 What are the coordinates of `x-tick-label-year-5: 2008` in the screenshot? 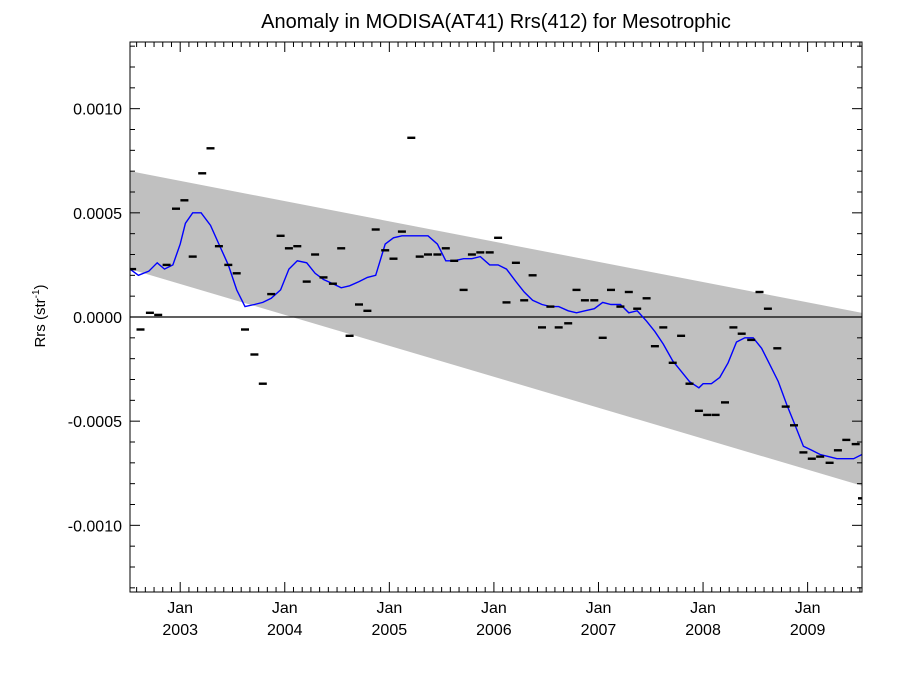 It's located at (703, 630).